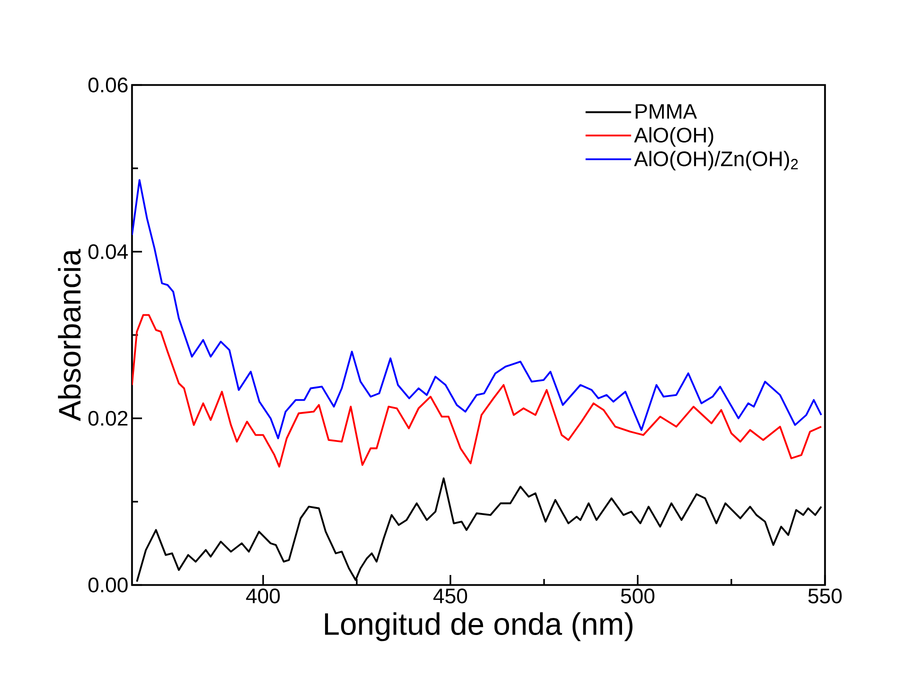  I want to click on x-tick-label: 450, so click(450, 596).